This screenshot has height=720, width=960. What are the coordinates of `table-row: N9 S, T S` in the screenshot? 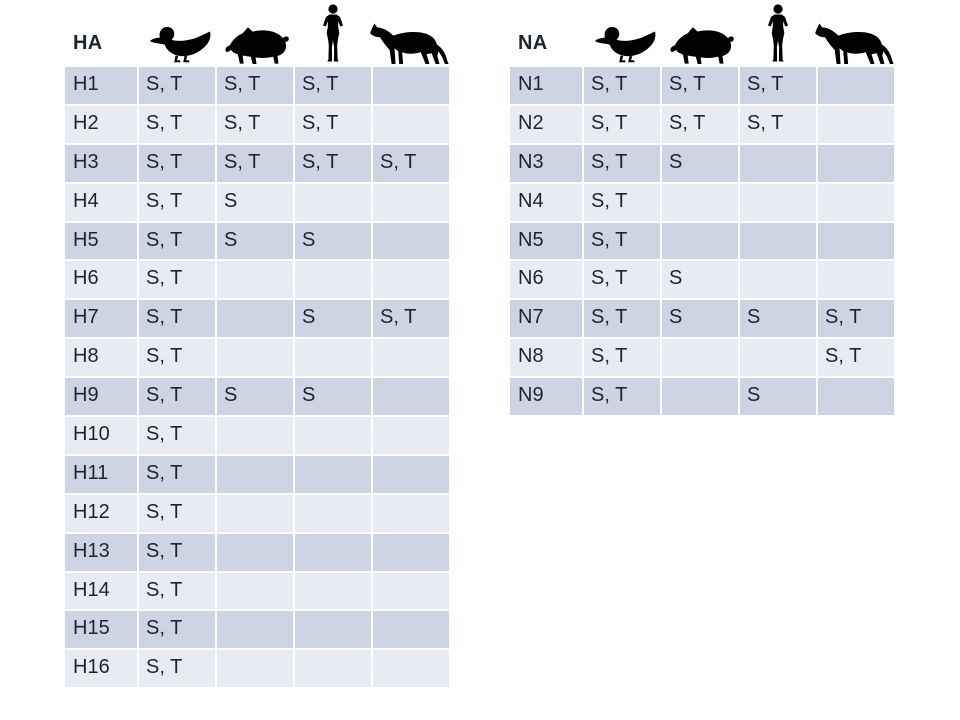 It's located at (703, 398).